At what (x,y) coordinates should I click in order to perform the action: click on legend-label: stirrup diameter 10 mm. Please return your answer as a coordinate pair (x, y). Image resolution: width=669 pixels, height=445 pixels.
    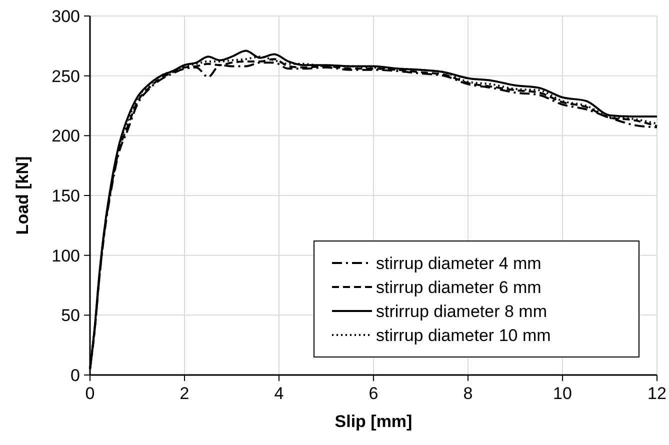
    Looking at the image, I should click on (463, 335).